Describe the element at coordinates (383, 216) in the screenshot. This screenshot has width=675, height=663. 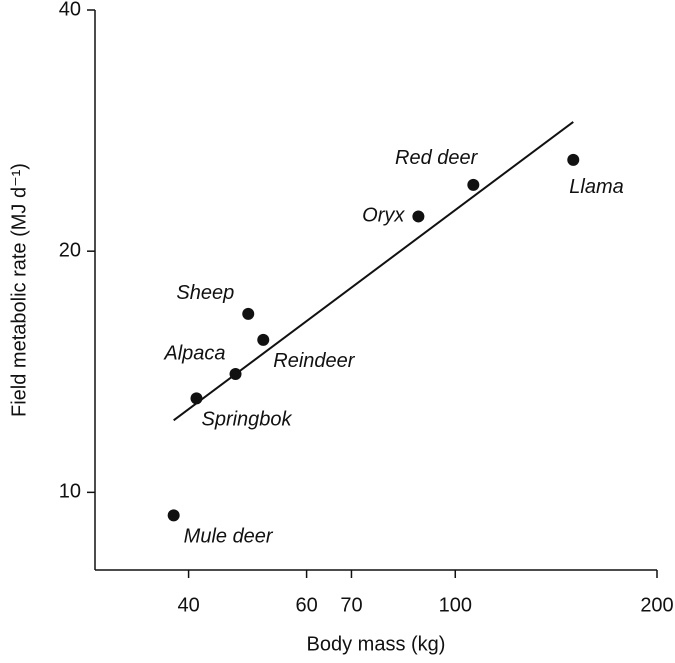
I see `point-label: Oryx` at that location.